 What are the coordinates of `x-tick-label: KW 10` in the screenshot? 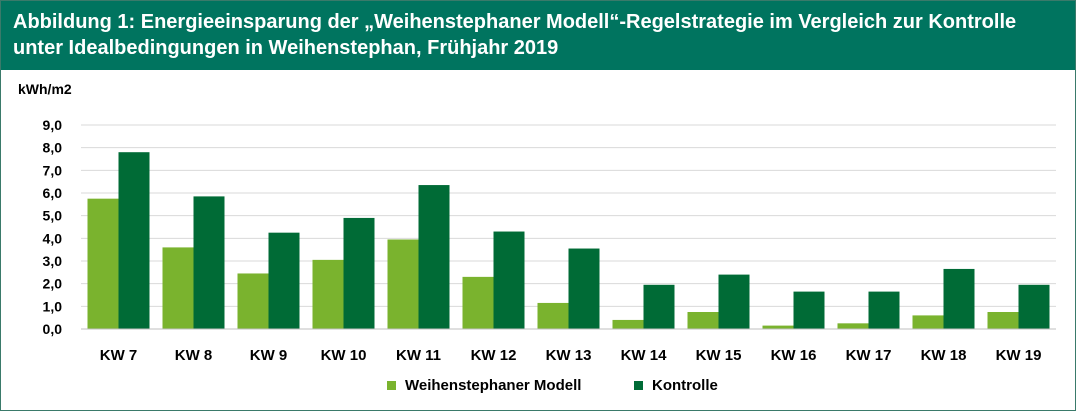 It's located at (344, 355).